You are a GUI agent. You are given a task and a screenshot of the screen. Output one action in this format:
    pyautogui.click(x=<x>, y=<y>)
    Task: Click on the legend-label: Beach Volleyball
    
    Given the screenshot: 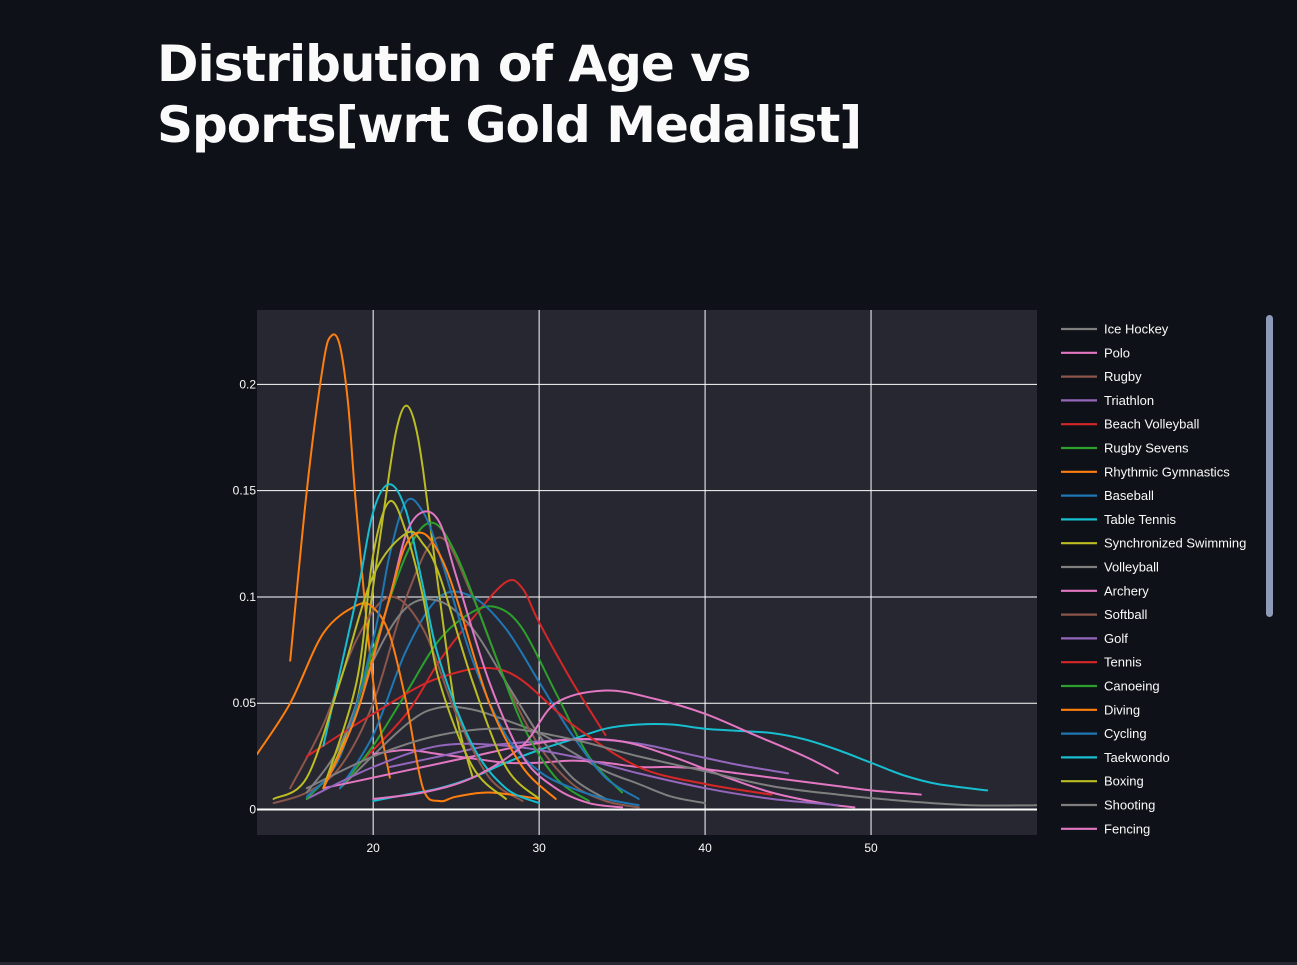 What is the action you would take?
    pyautogui.click(x=1152, y=424)
    